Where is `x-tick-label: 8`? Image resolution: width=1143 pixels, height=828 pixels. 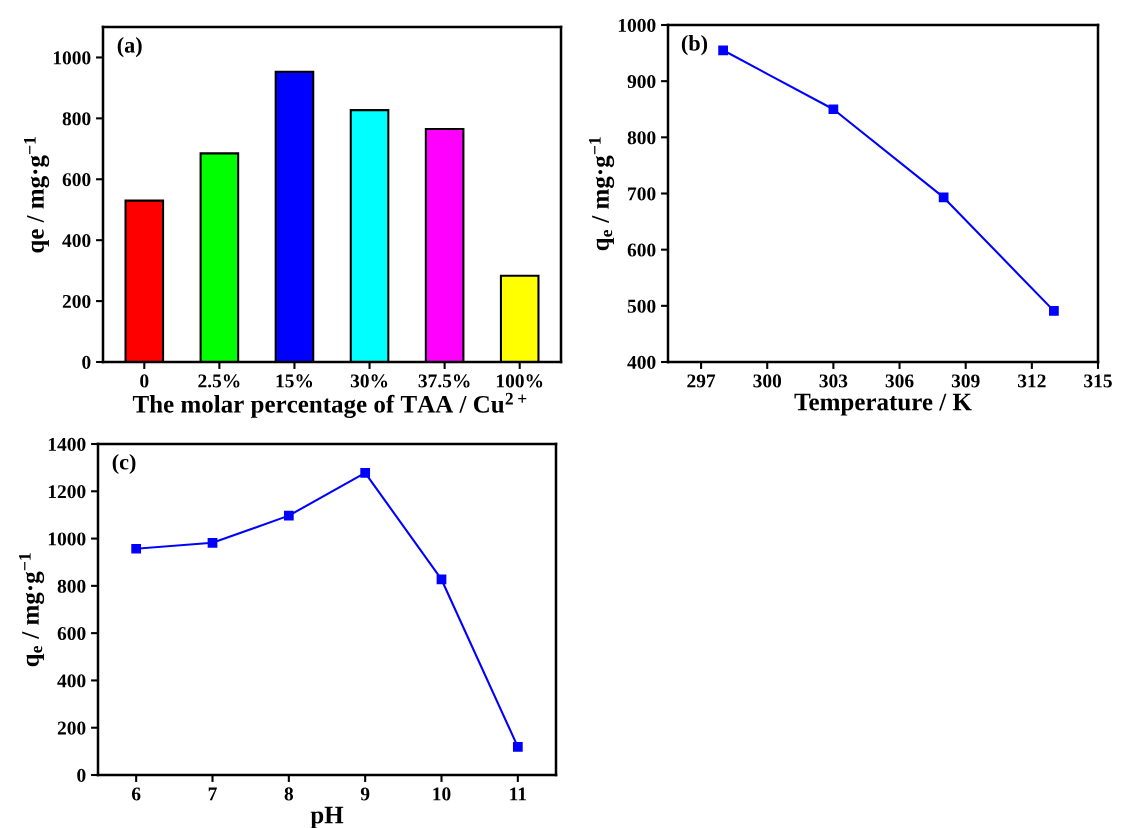
x-tick-label: 8 is located at coordinates (289, 794).